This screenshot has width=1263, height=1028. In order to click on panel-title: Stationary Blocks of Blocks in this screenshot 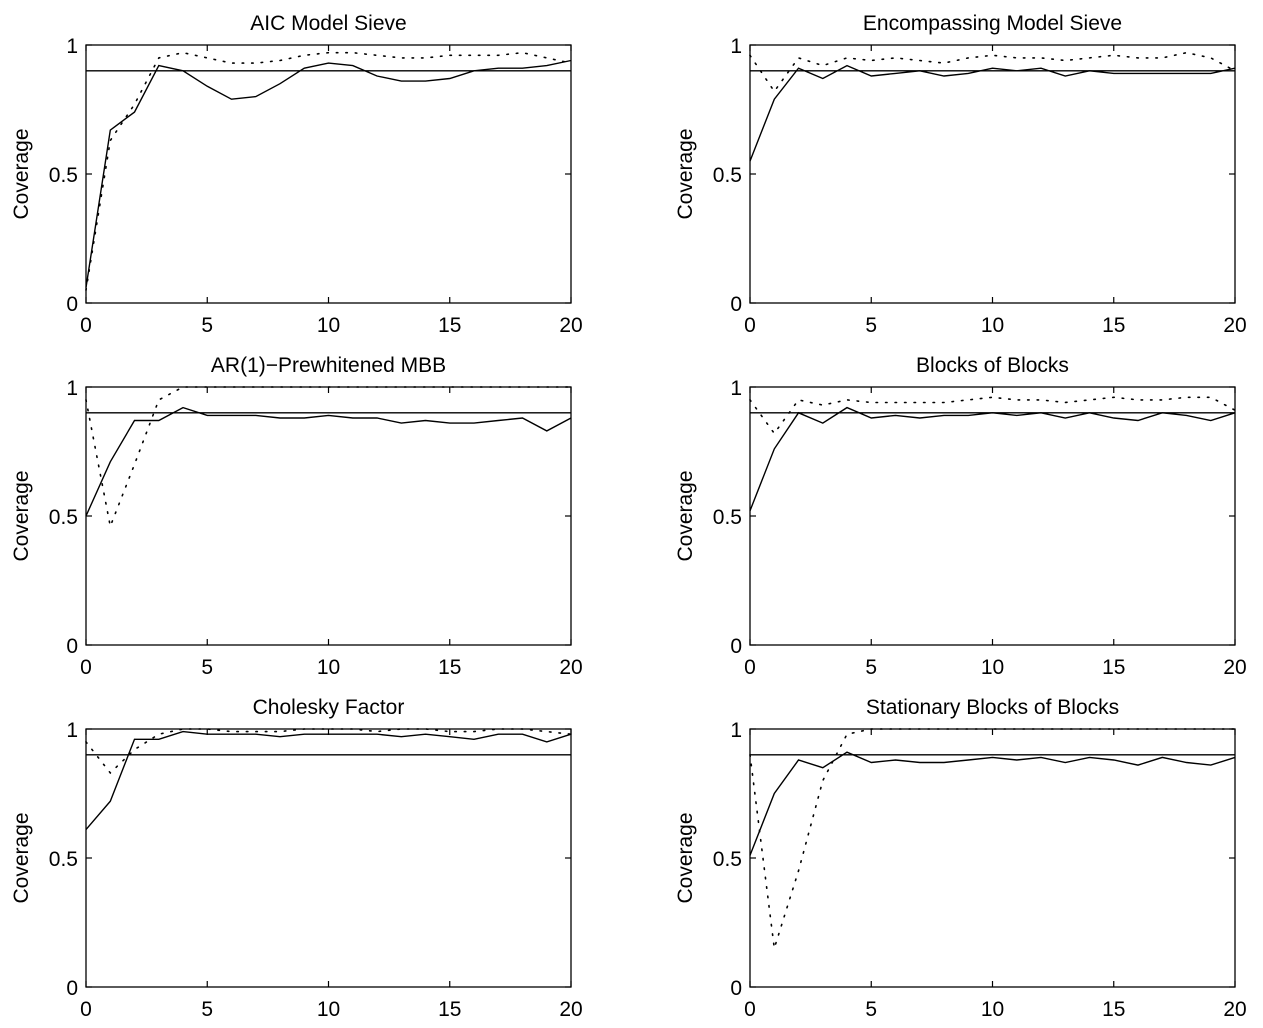, I will do `click(992, 707)`.